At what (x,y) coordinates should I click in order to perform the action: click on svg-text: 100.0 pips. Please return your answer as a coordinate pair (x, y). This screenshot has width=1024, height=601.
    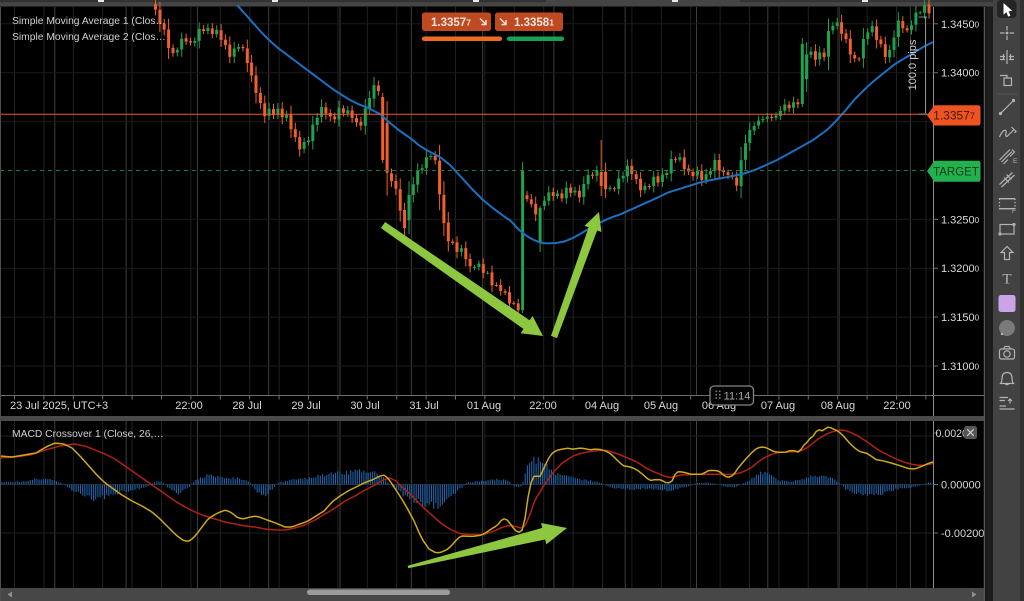
    Looking at the image, I should click on (913, 64).